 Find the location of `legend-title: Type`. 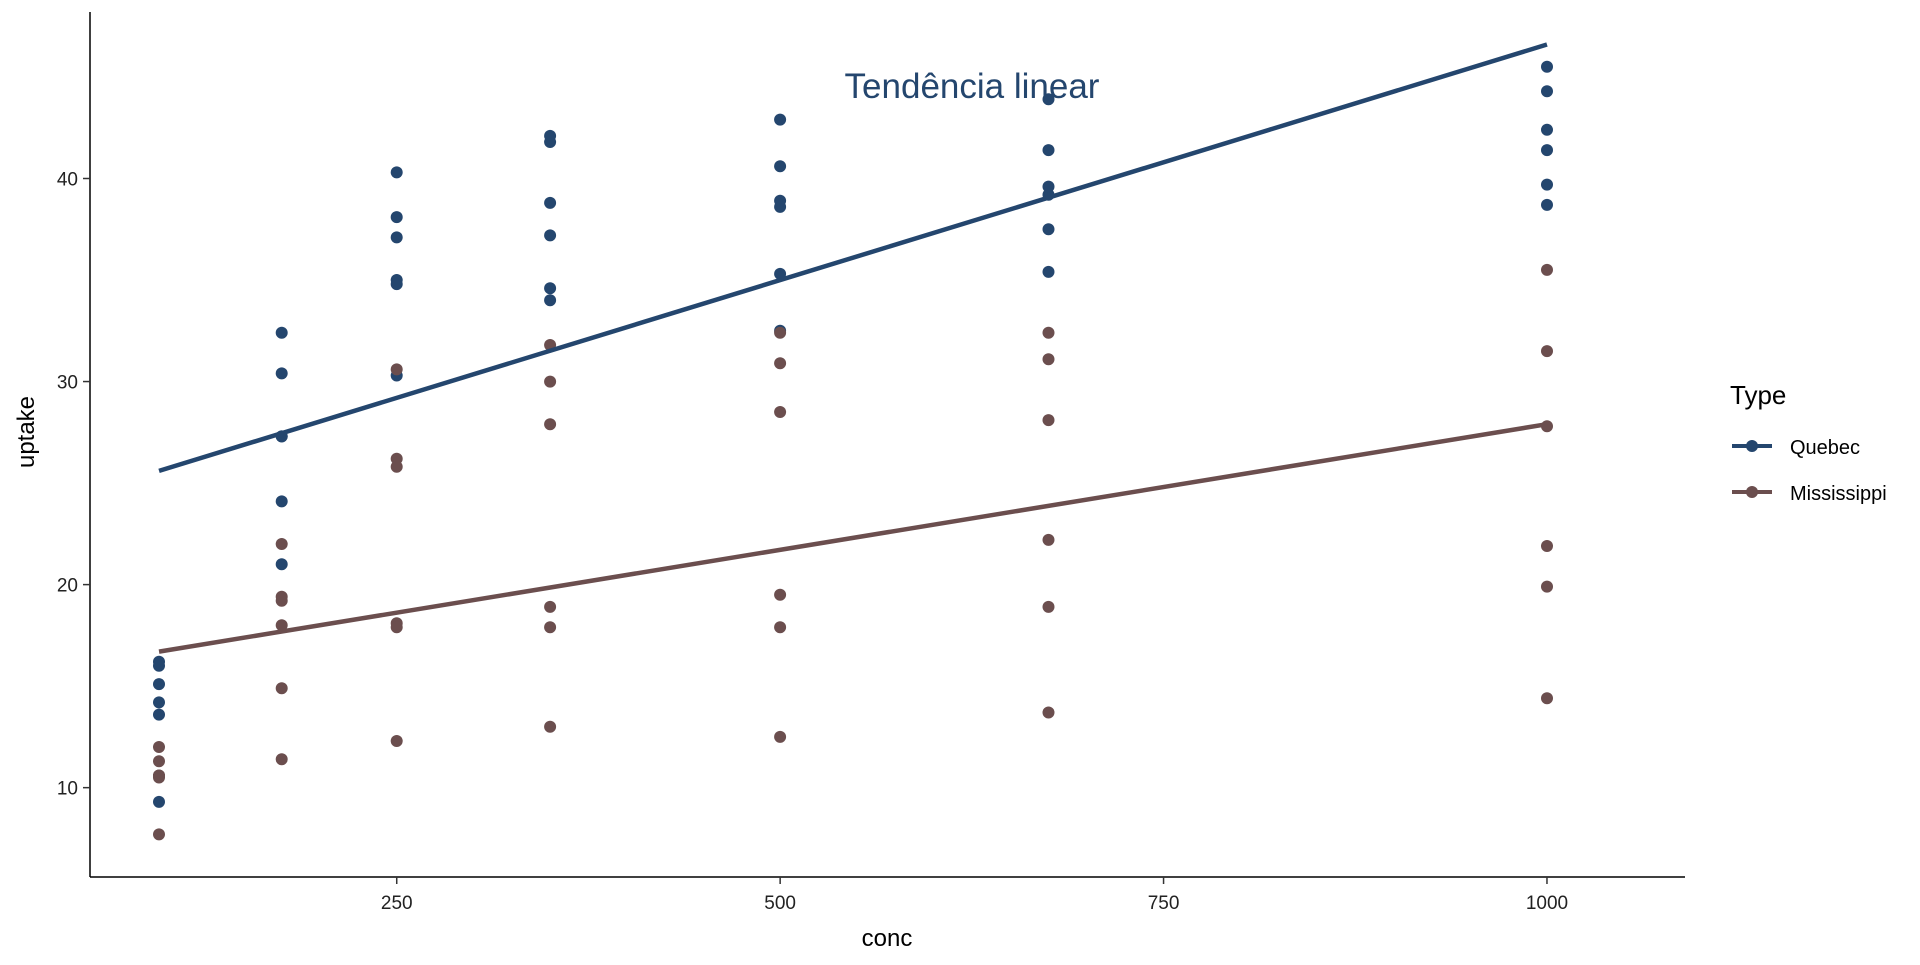

legend-title: Type is located at coordinates (1758, 395).